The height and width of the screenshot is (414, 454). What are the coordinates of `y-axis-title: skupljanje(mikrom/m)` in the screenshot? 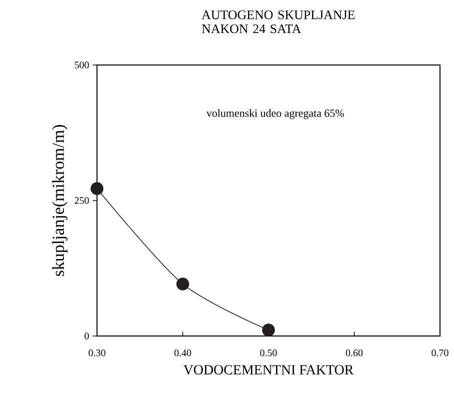 It's located at (60, 200).